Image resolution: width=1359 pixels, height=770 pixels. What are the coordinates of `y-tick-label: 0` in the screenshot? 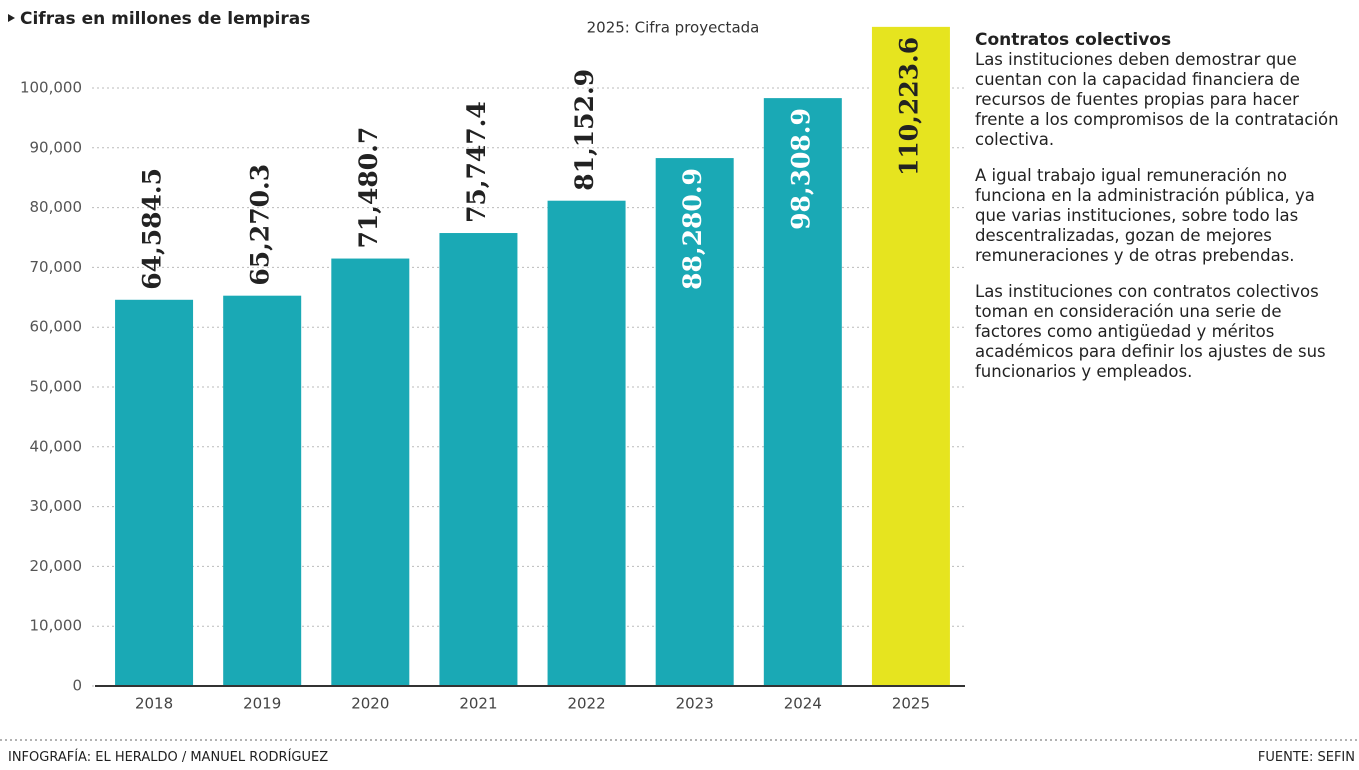 It's located at (77, 686).